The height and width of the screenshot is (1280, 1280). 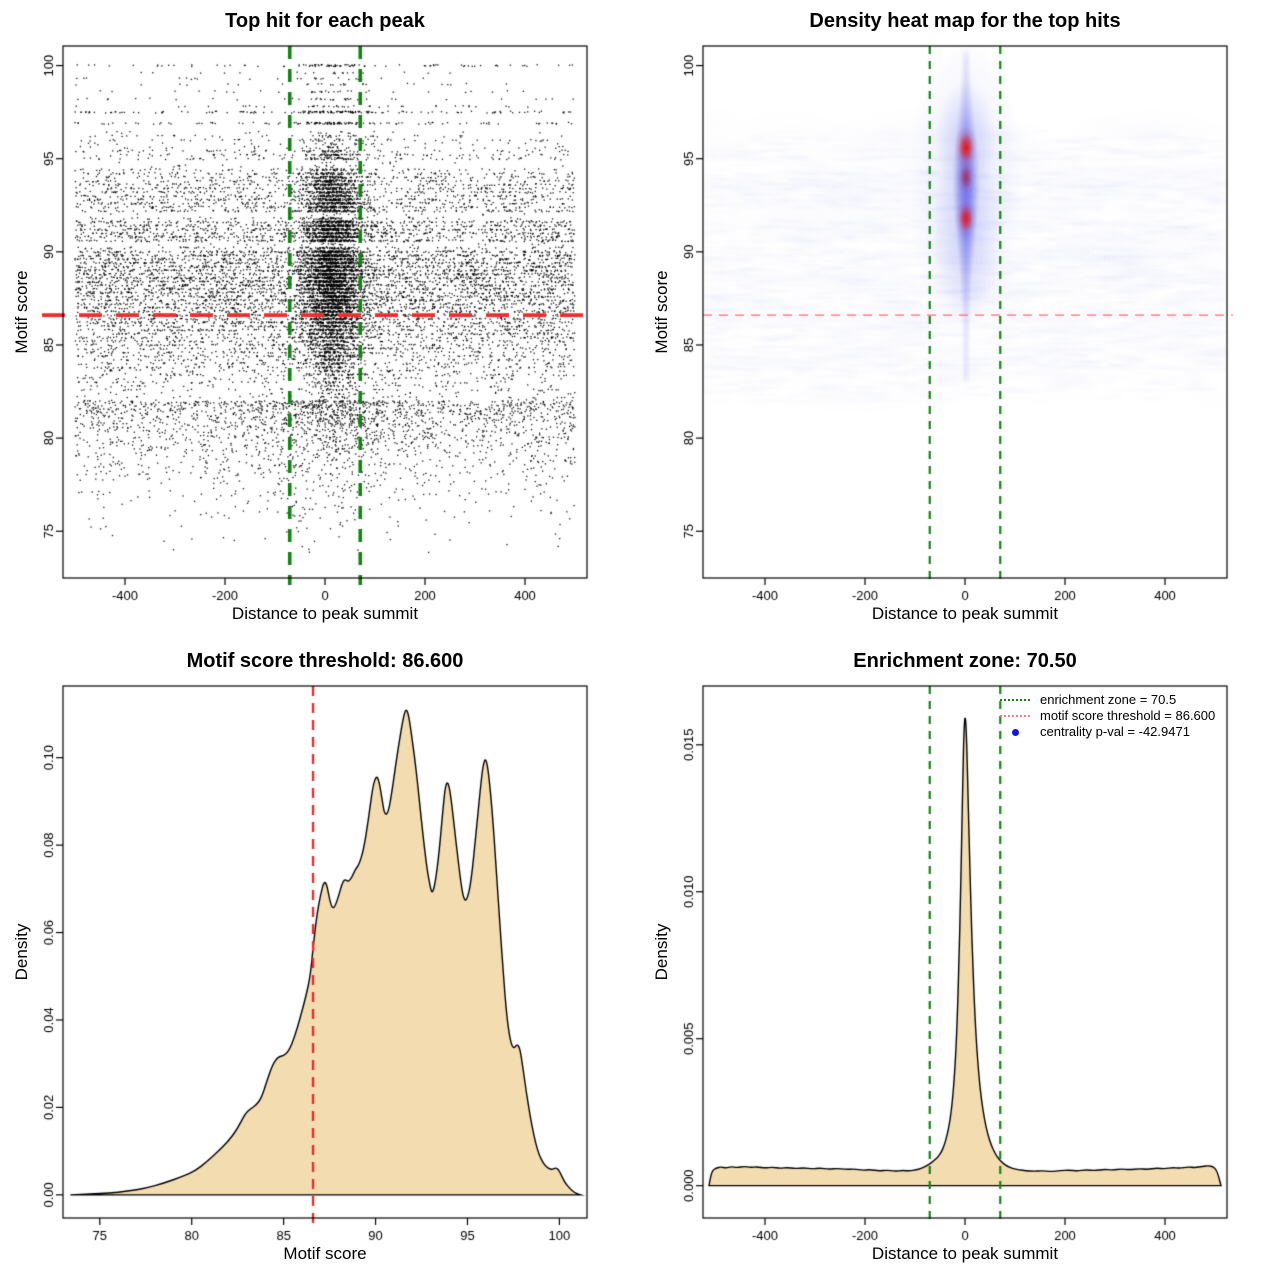 I want to click on panel-title: Density heat map for the top hits, so click(x=965, y=21).